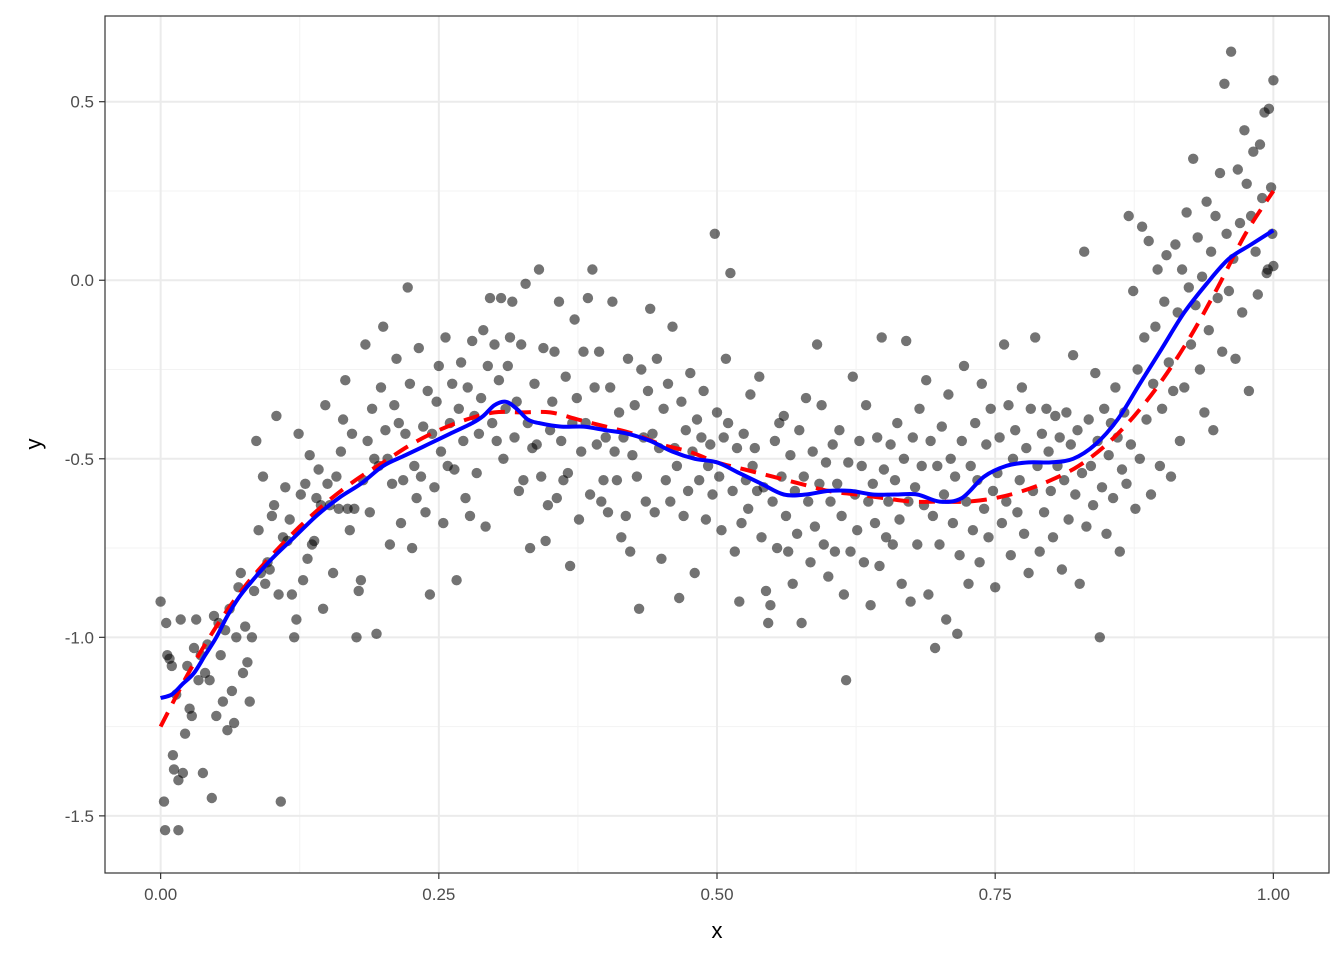 Image resolution: width=1344 pixels, height=960 pixels. I want to click on x-axis: 0.00 0.25 0.50 0.75 1.00, so click(717, 888).